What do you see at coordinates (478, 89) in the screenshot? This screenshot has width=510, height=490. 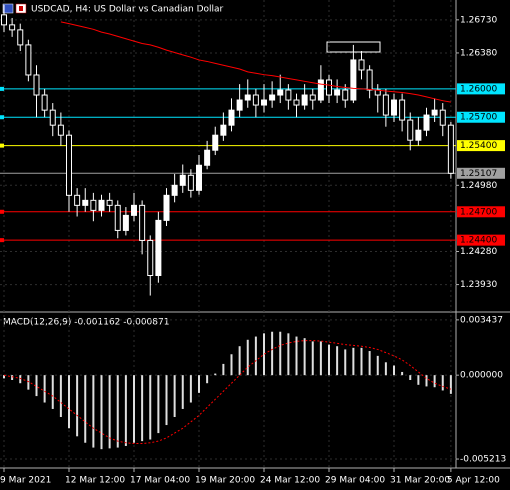 I see `level-label: 1.26000` at bounding box center [478, 89].